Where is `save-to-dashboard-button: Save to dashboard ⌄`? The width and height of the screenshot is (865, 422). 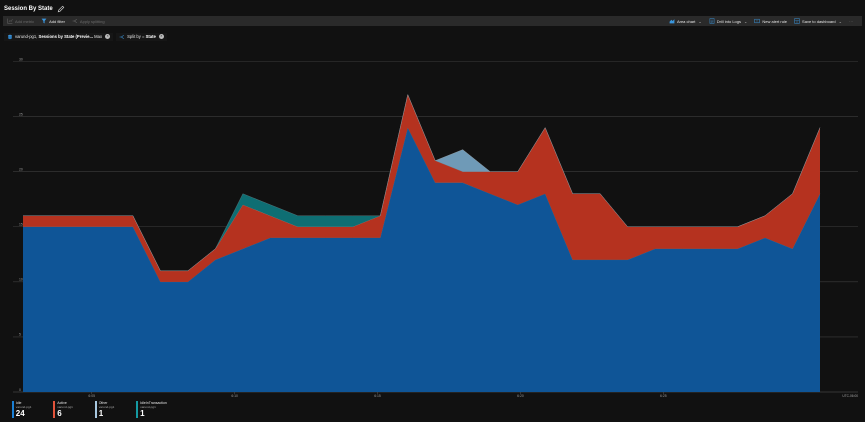 save-to-dashboard-button: Save to dashboard ⌄ is located at coordinates (818, 21).